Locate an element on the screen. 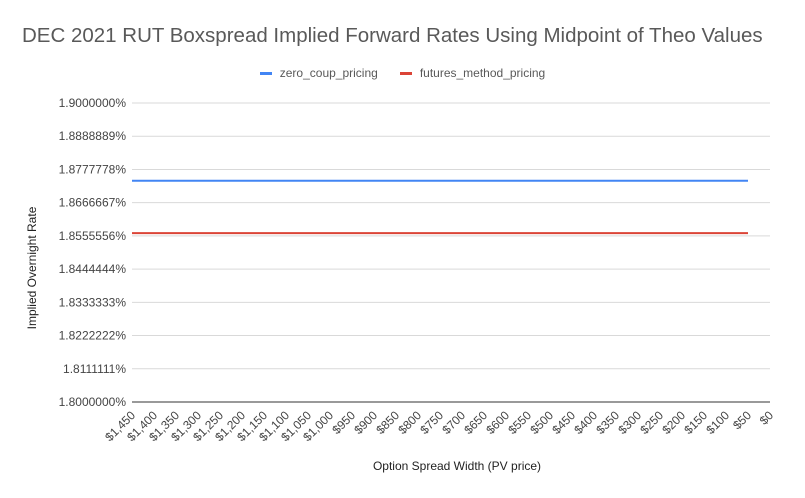  x-tick-label: $650 is located at coordinates (475, 422).